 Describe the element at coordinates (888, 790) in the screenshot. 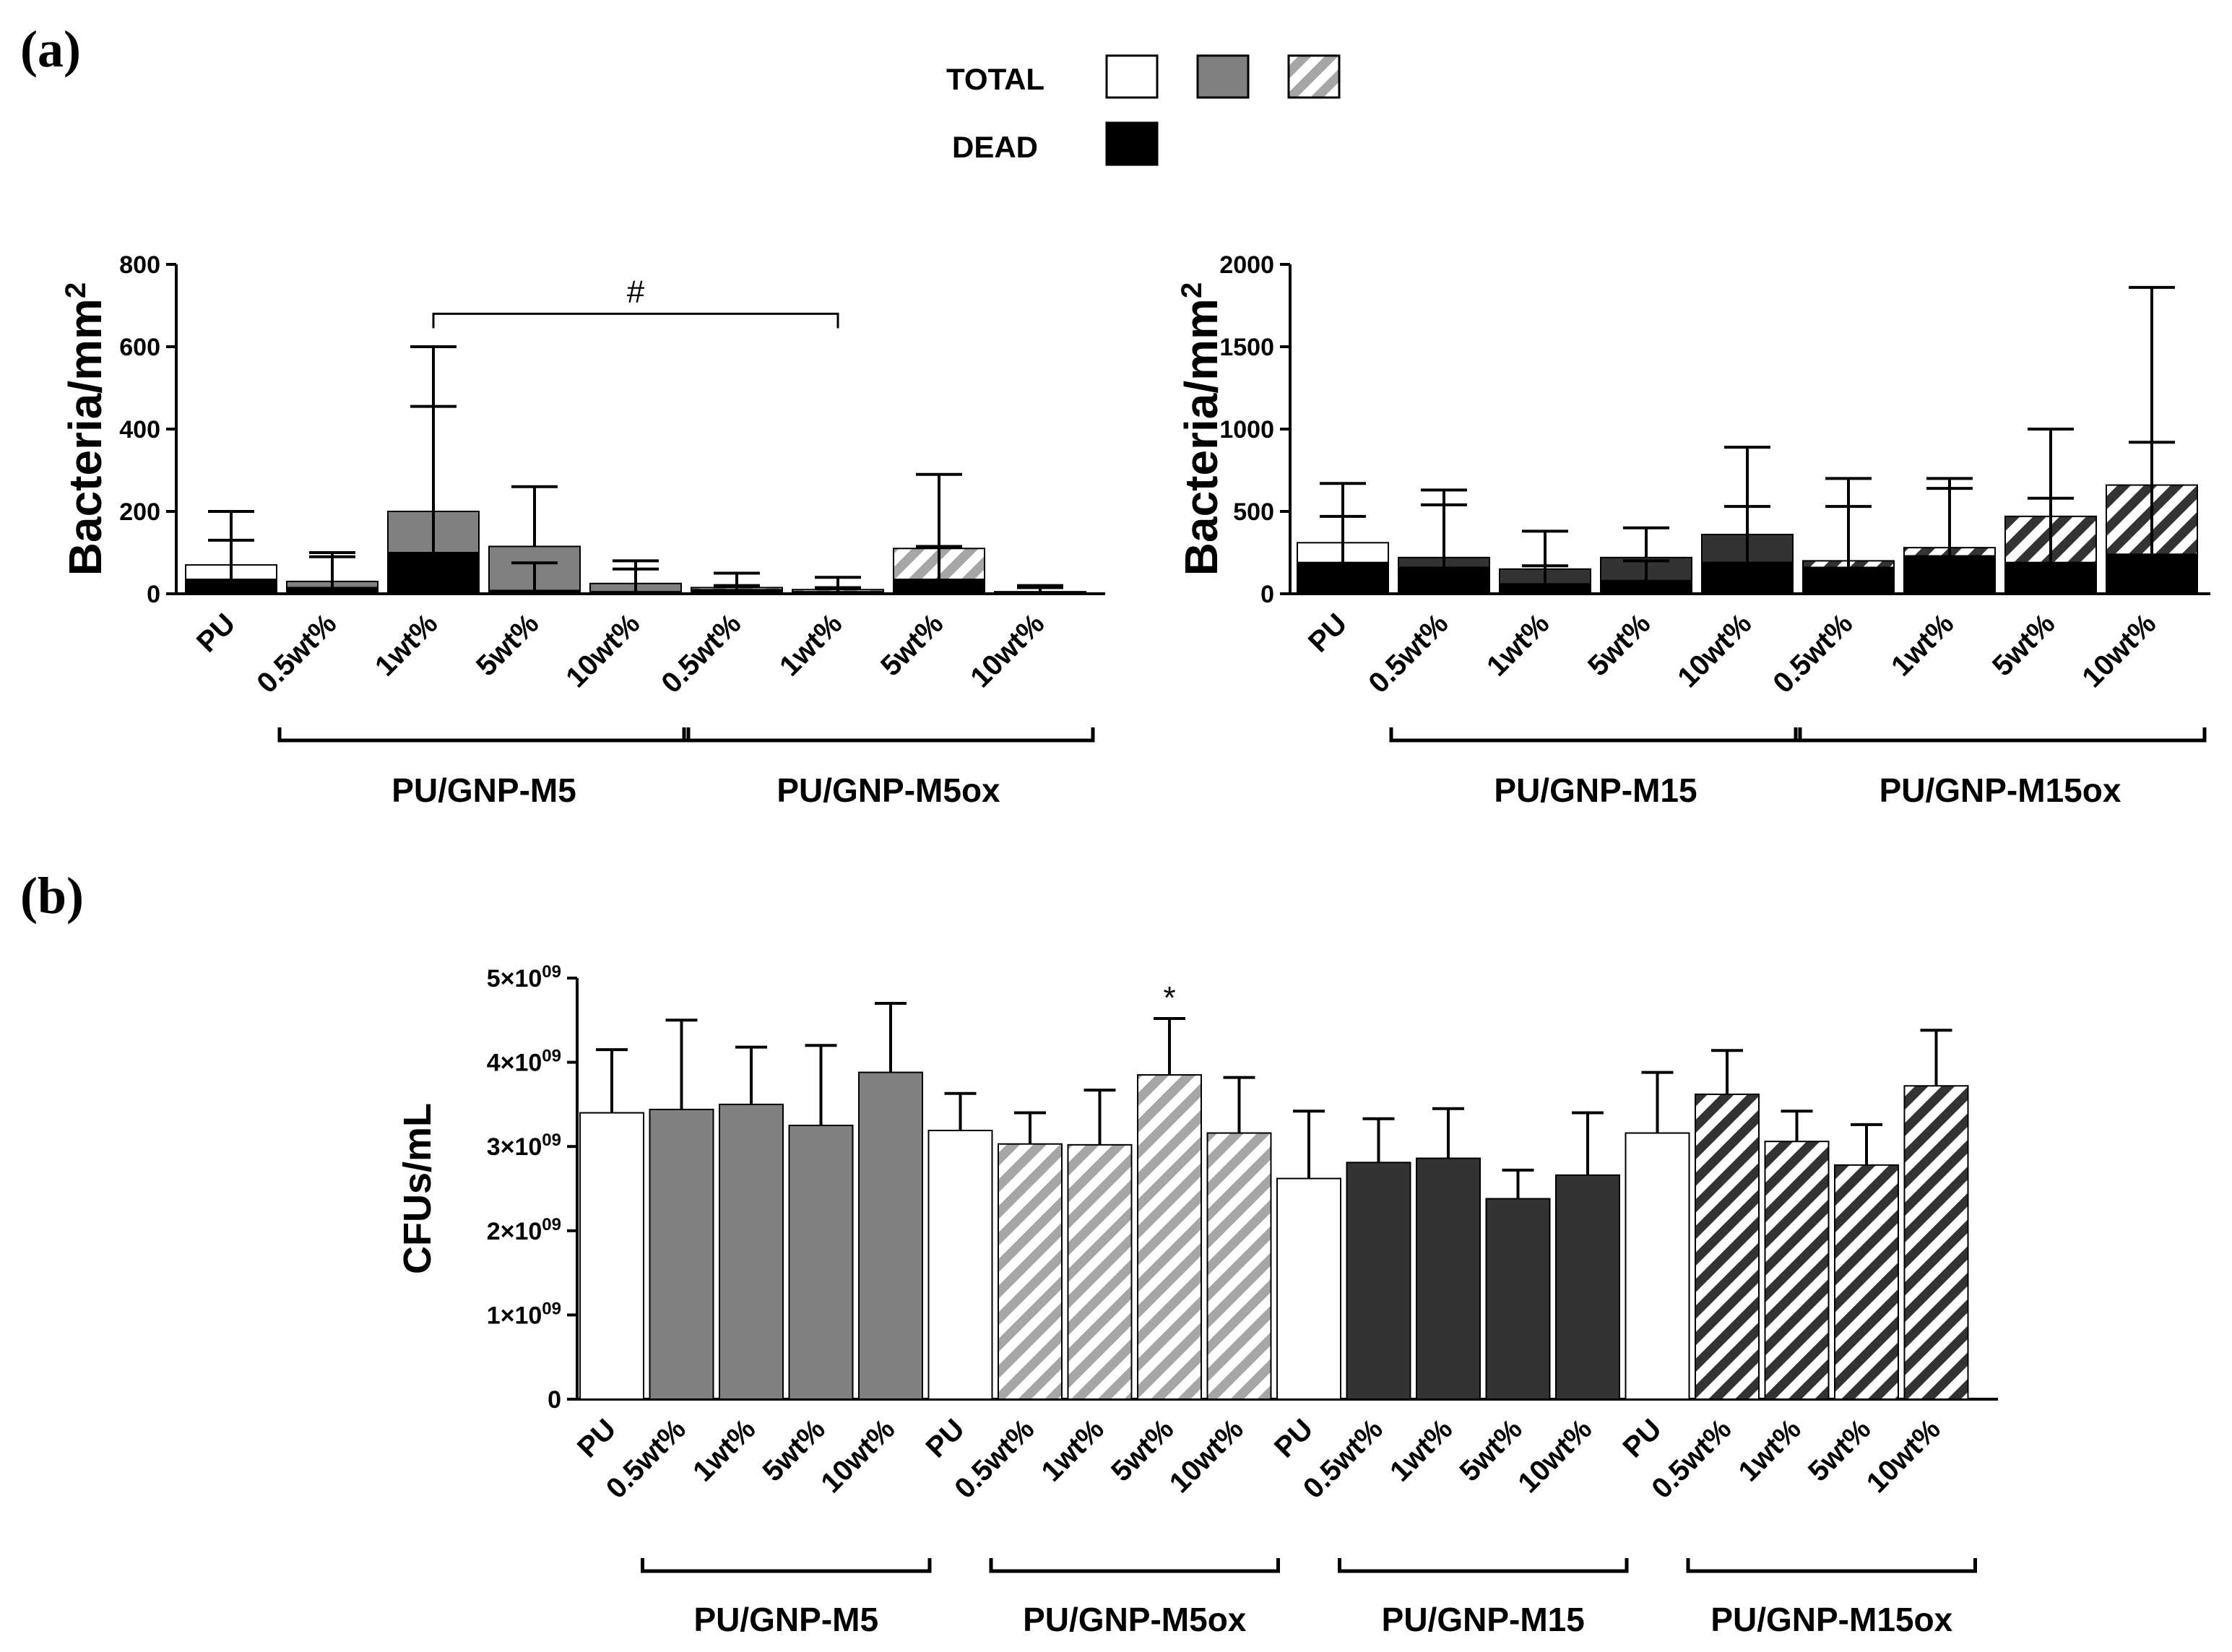

I see `group-label-2: PU/GNP-M5ox` at that location.